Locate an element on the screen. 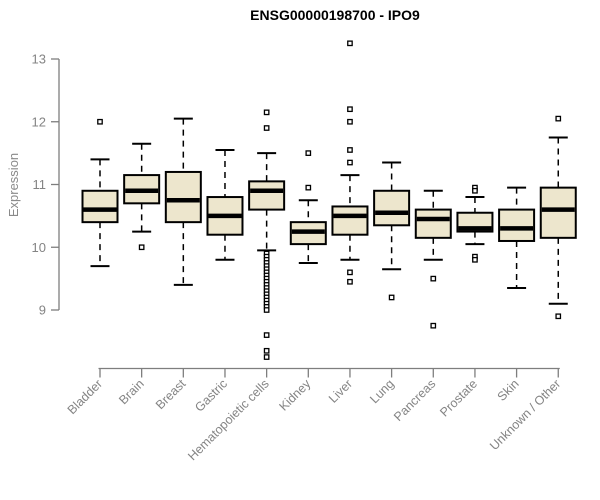  x-category-label-kidney: Kidney is located at coordinates (294, 394).